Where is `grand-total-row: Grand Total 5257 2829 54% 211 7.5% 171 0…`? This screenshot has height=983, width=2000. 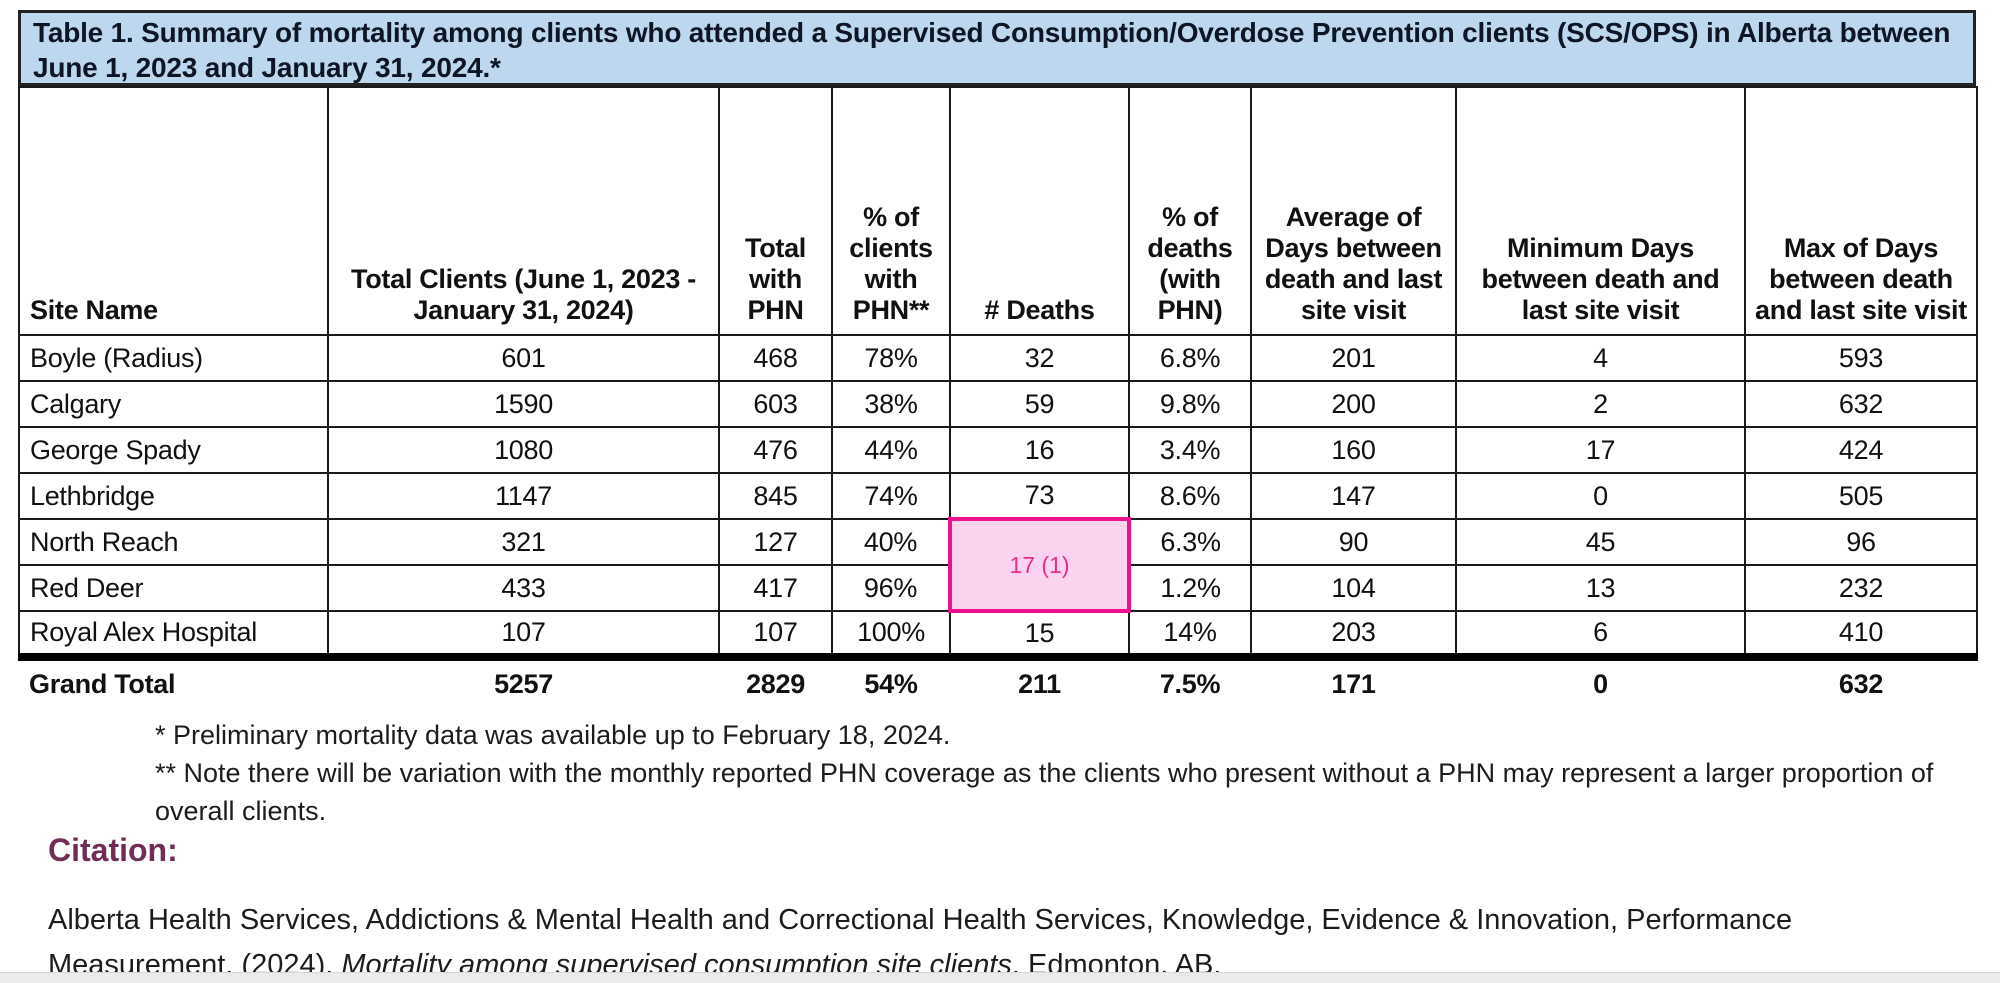
grand-total-row: Grand Total 5257 2829 54% 211 7.5% 171 0… is located at coordinates (998, 680).